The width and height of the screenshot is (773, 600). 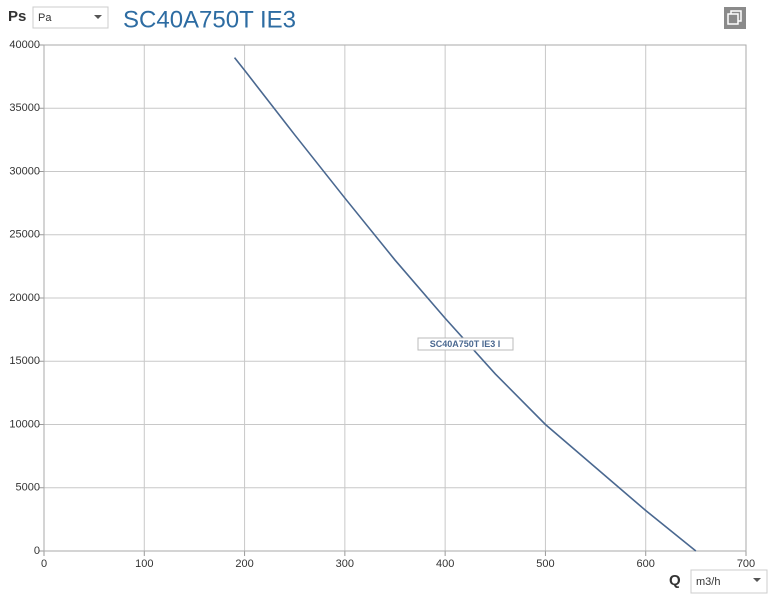 I want to click on series-label: SC40A750T IE3 I, so click(x=465, y=344).